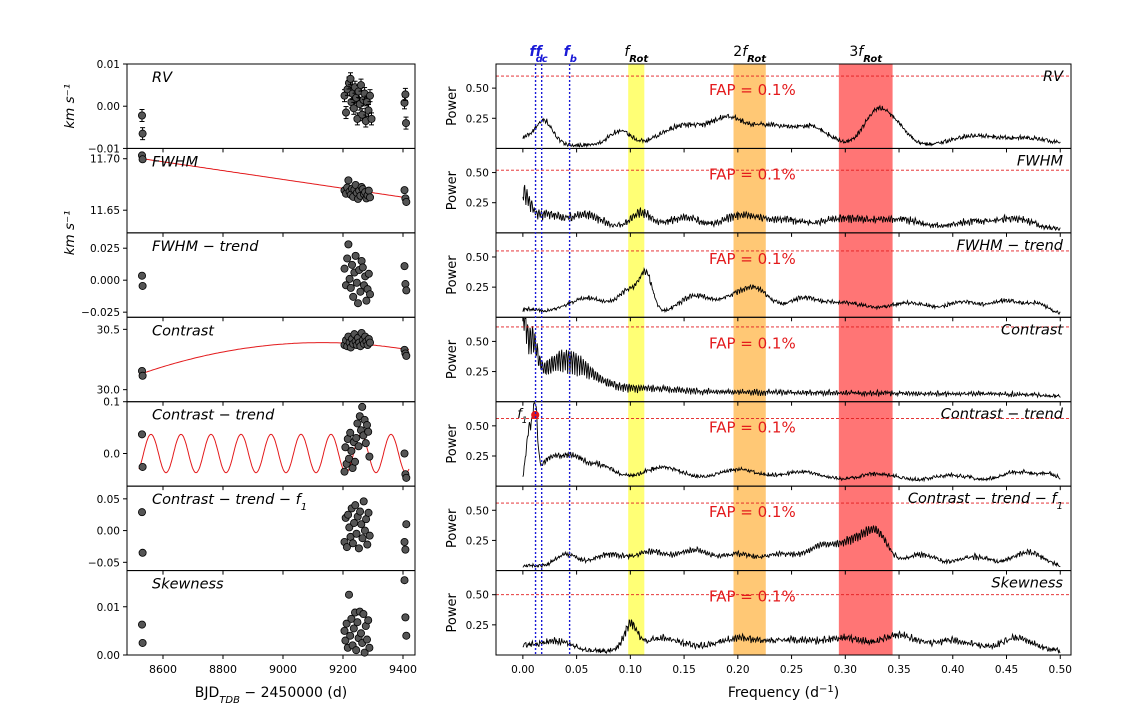  I want to click on ts-ytick-label: 0.000, so click(105, 281).